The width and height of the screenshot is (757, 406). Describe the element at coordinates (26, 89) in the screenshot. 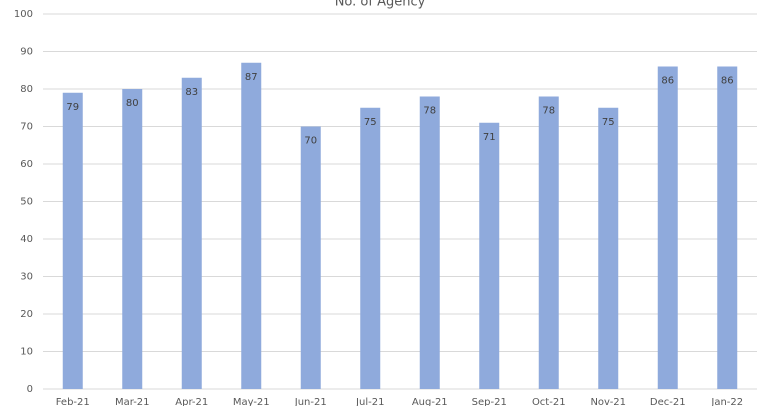

I see `y-tick-label: 80` at that location.